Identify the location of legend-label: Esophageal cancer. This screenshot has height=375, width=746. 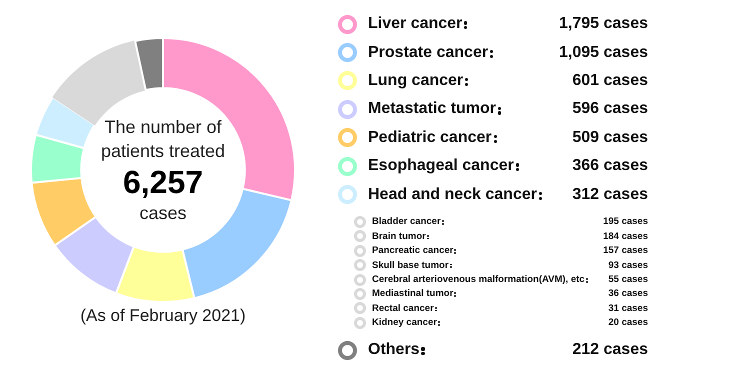
(441, 166).